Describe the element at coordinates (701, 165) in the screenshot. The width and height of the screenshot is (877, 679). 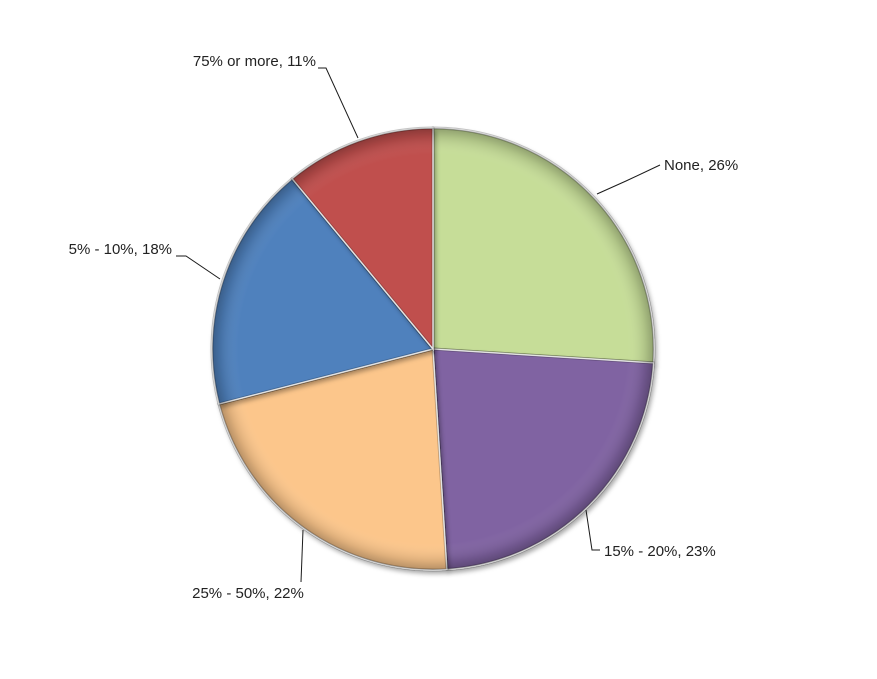
I see `slice-label-0: None, 26%` at that location.